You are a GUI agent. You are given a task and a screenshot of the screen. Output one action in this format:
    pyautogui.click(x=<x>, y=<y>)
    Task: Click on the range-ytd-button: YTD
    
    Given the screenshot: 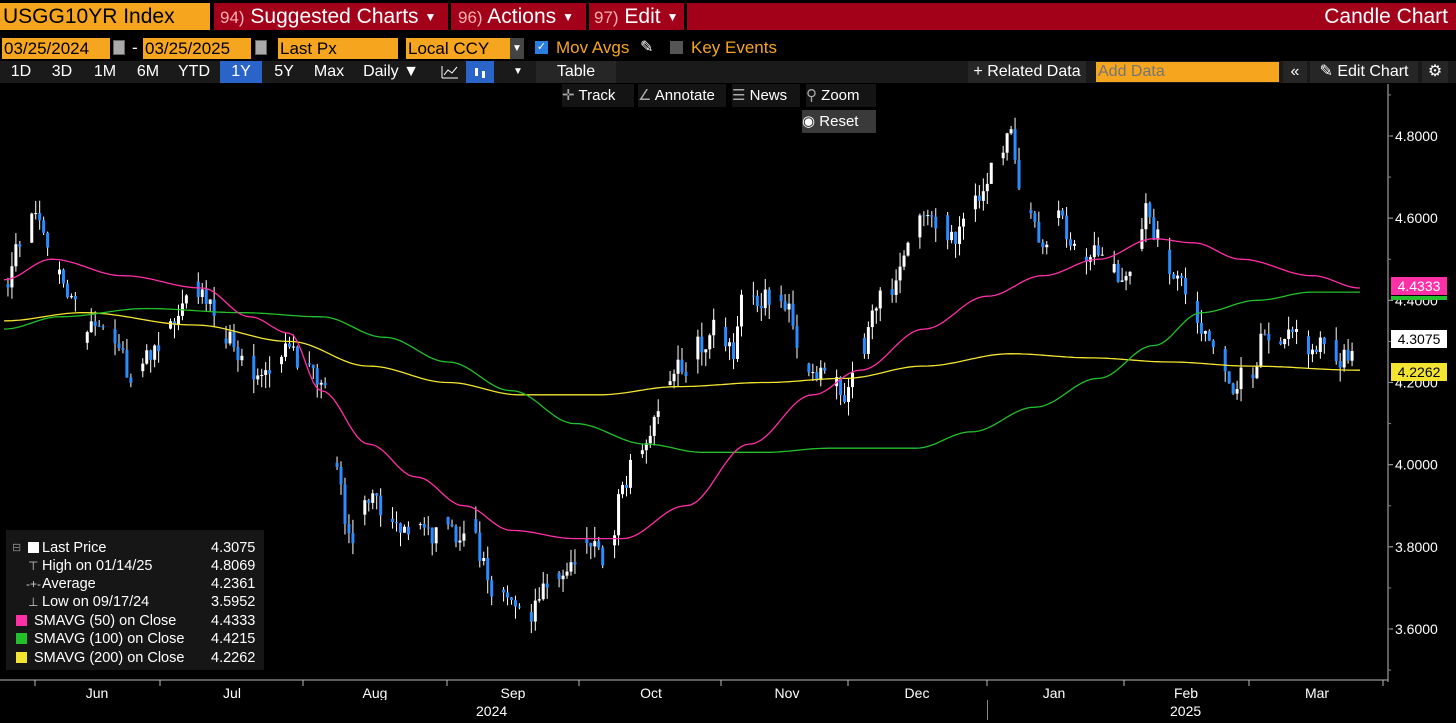 What is the action you would take?
    pyautogui.click(x=194, y=71)
    